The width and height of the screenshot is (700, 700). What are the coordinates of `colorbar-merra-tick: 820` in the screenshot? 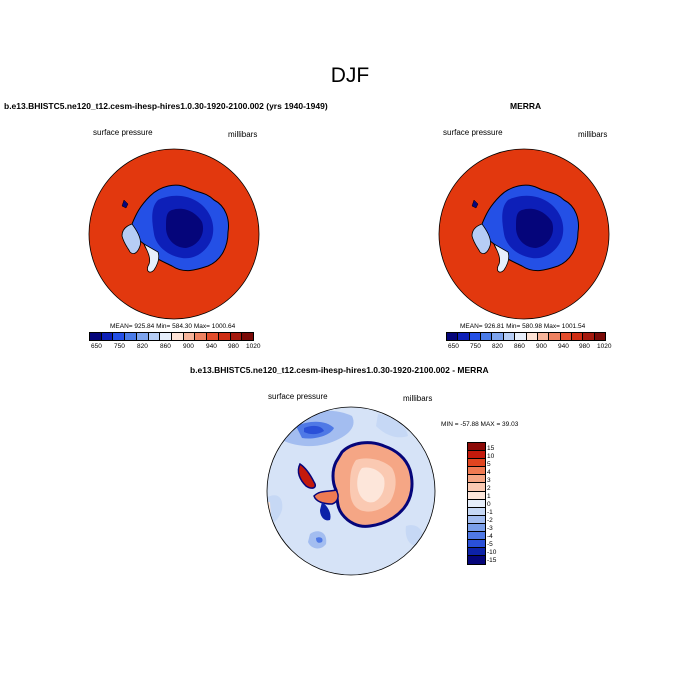 It's located at (497, 346).